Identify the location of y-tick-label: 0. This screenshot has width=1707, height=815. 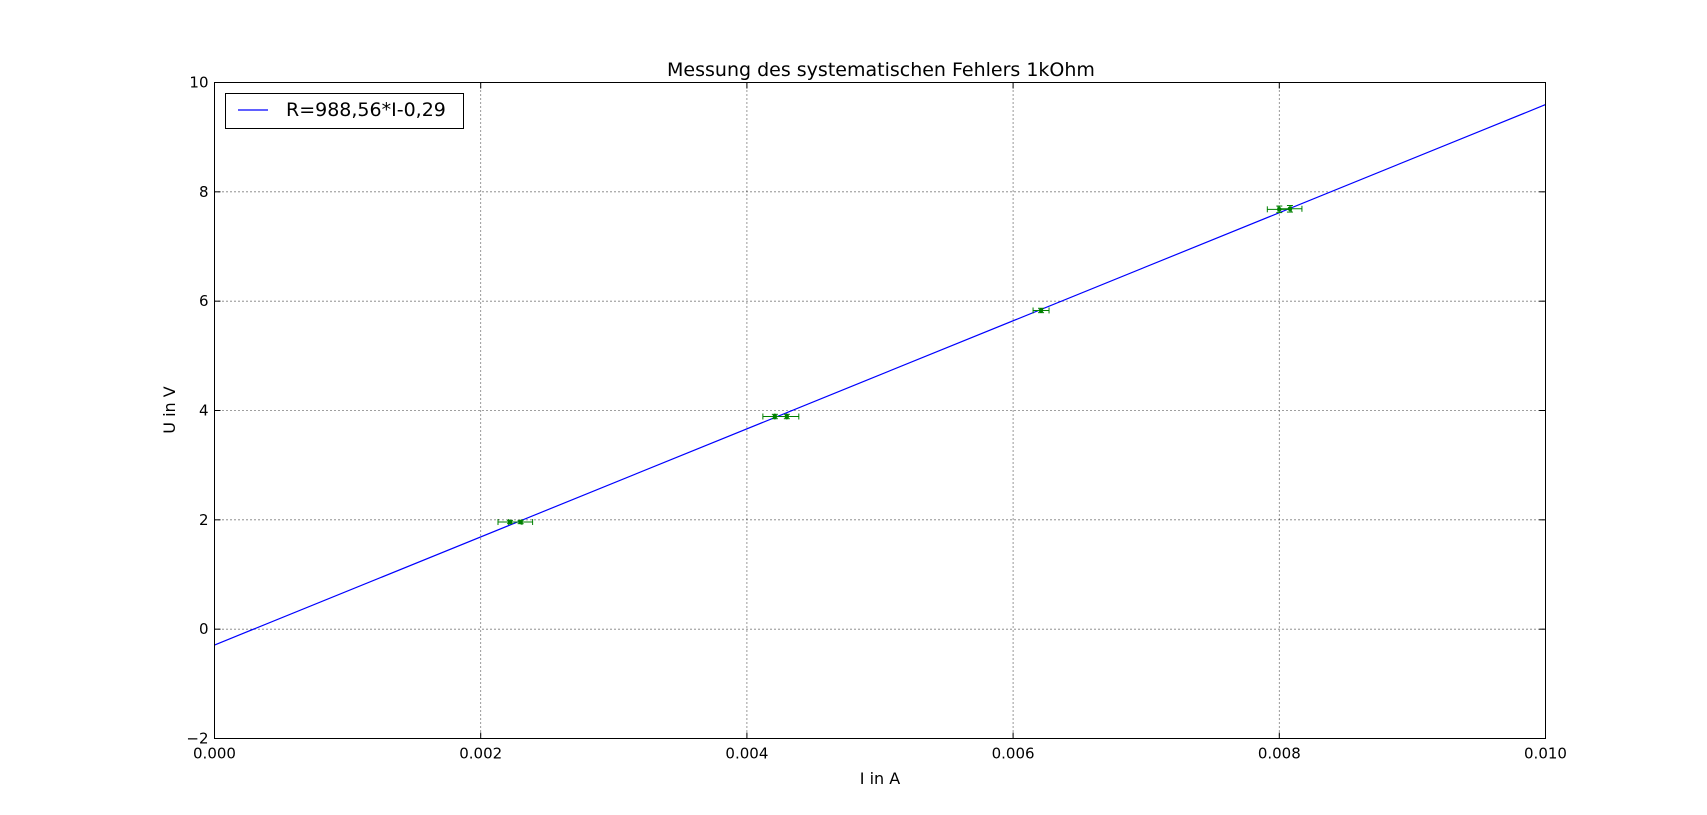
(204, 629).